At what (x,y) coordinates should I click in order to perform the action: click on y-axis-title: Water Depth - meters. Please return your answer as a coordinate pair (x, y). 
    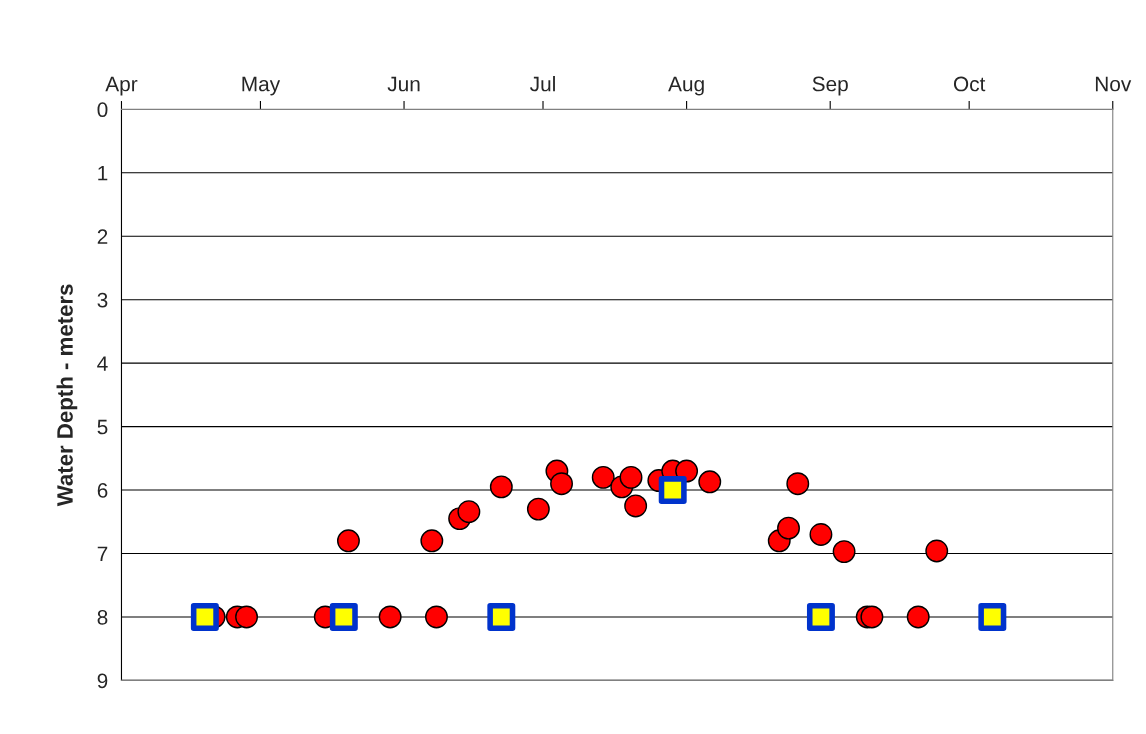
    Looking at the image, I should click on (67, 395).